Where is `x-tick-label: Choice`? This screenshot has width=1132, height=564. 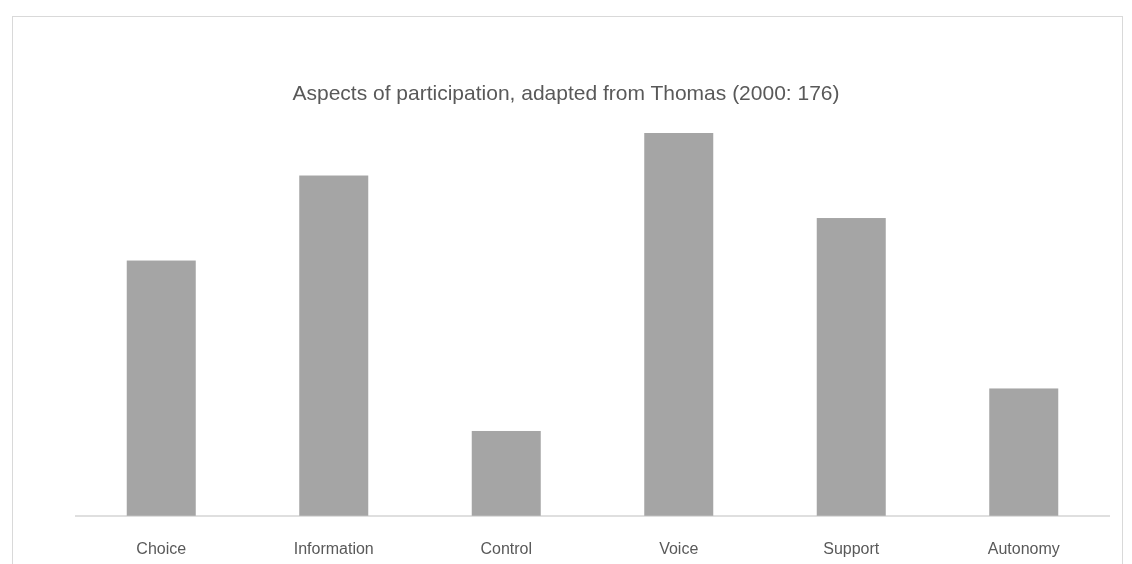 x-tick-label: Choice is located at coordinates (161, 548).